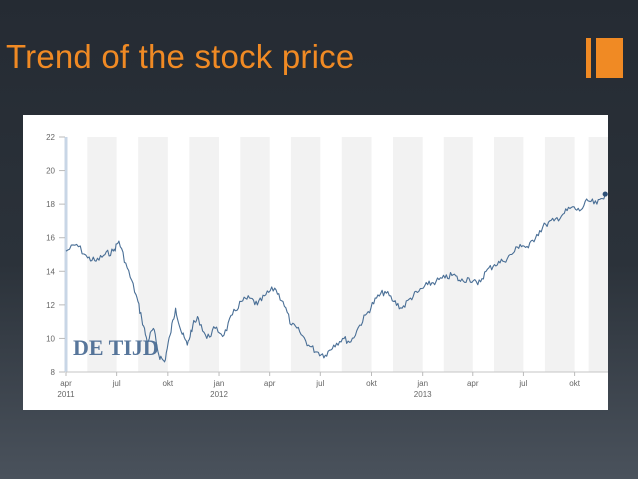  What do you see at coordinates (53, 372) in the screenshot?
I see `y-tick-label: 8` at bounding box center [53, 372].